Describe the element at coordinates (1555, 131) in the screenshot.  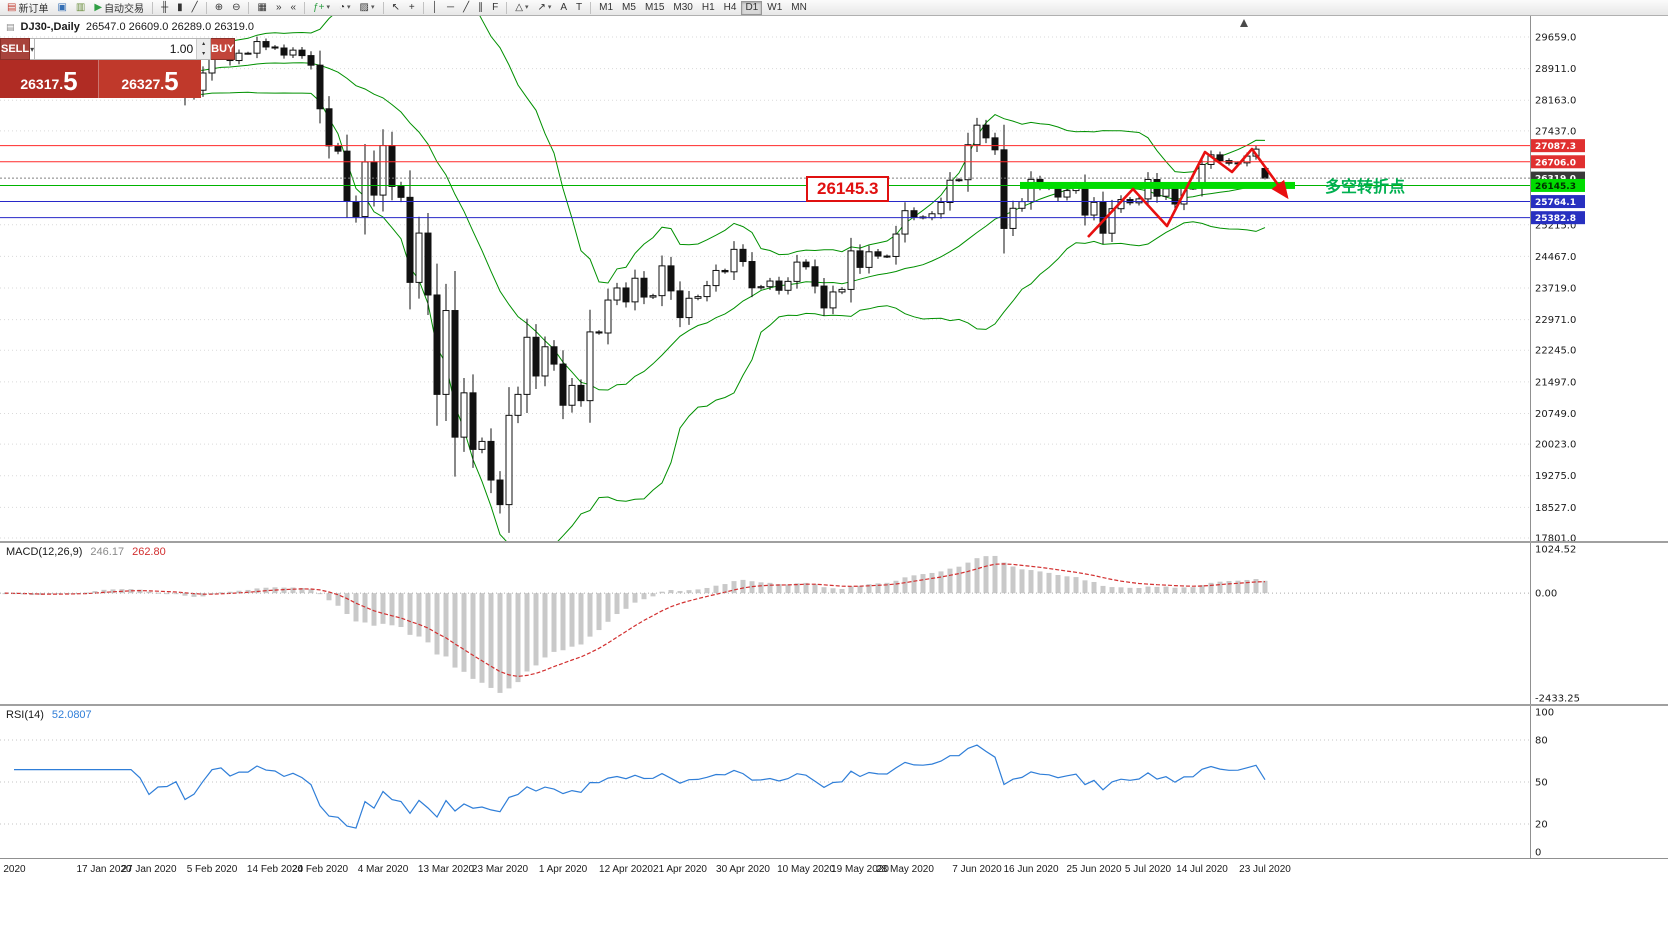
I see `svg-text: 27437.0` at that location.